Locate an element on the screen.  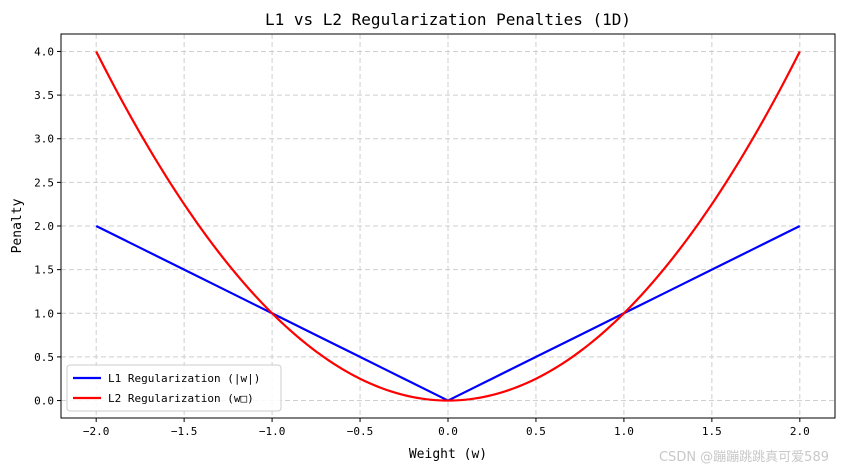
y-tick-label: 1.5 is located at coordinates (44, 270).